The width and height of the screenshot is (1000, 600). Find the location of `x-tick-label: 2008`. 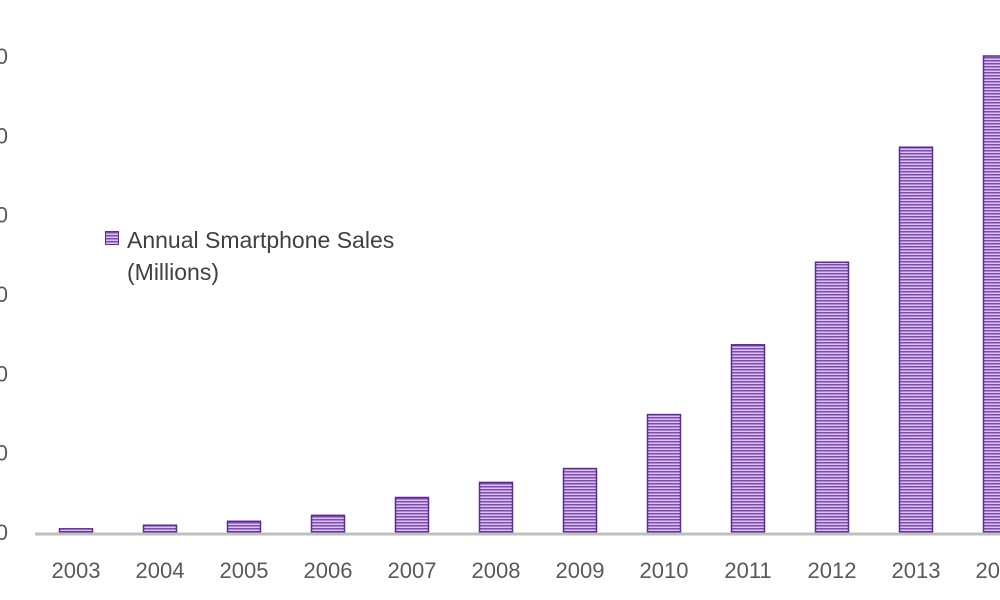

x-tick-label: 2008 is located at coordinates (496, 570).